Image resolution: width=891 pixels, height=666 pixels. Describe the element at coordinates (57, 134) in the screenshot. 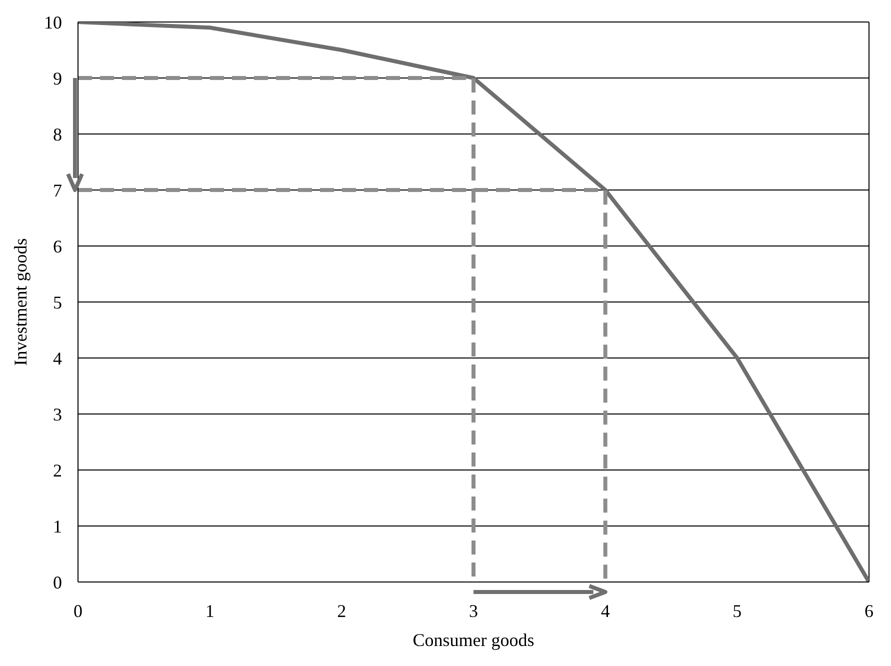

I see `y-tick-label: 8` at that location.